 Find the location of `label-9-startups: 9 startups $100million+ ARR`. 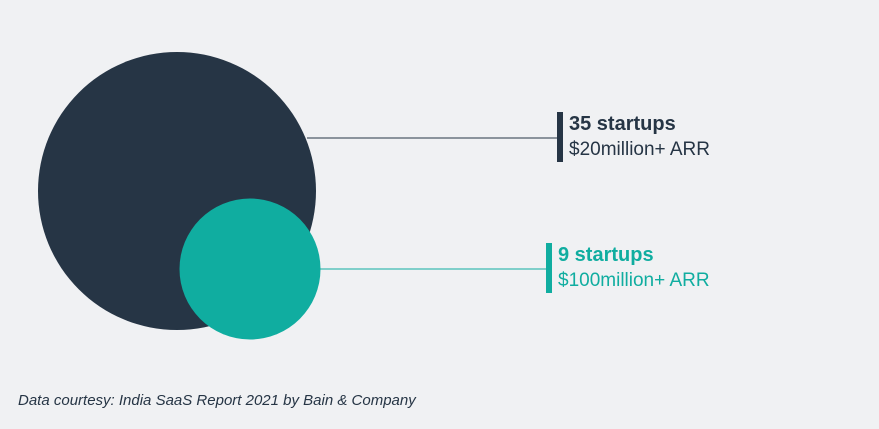

label-9-startups: 9 startups $100million+ ARR is located at coordinates (628, 268).